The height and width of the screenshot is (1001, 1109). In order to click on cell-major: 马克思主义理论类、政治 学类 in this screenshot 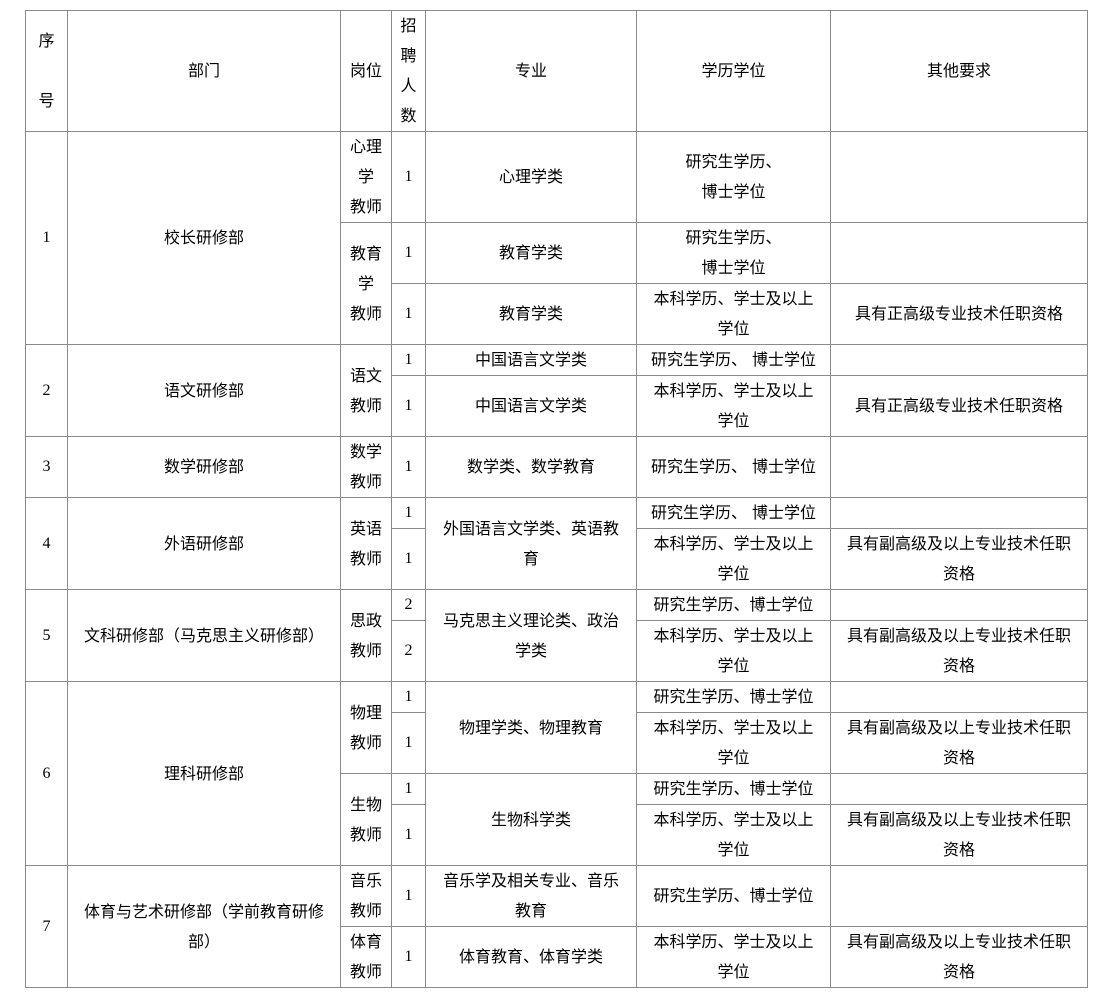, I will do `click(531, 635)`.